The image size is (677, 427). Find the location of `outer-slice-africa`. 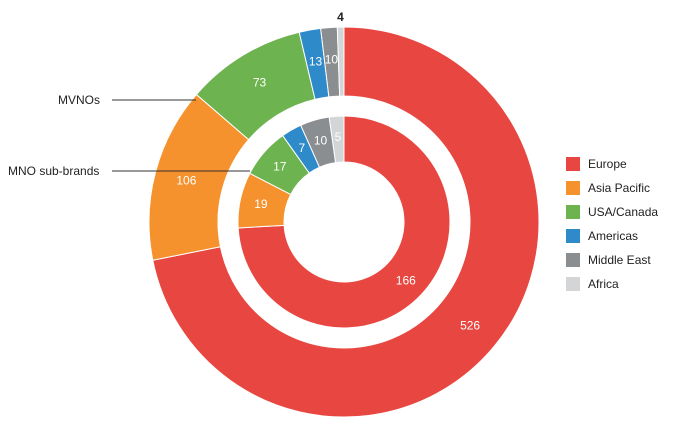

outer-slice-africa is located at coordinates (340, 61).